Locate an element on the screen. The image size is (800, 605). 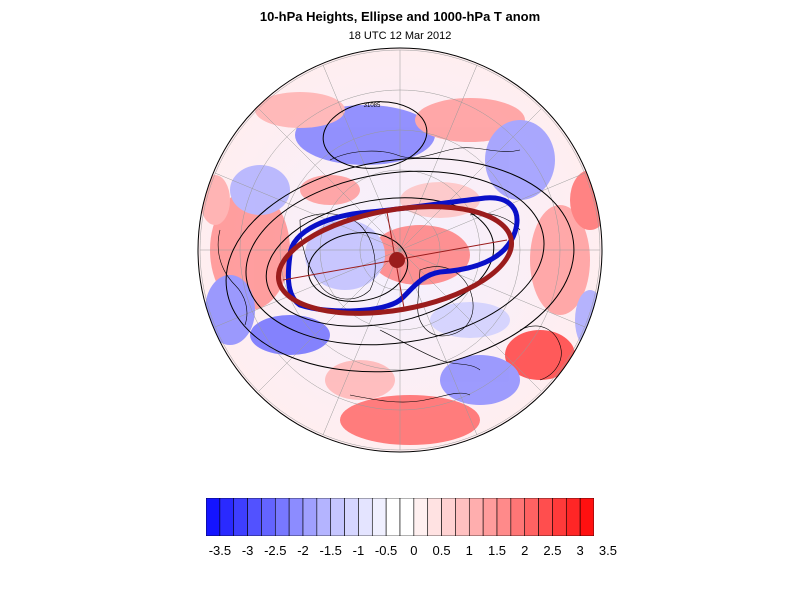
ellipse-fit is located at coordinates (395, 260).